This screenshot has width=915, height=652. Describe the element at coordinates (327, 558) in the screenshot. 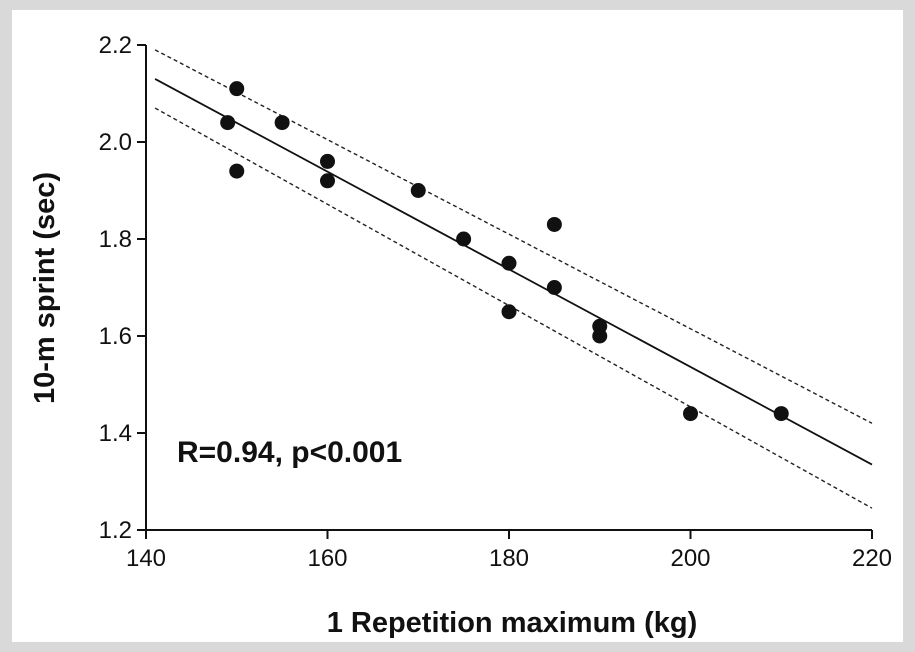

I see `x-tick-label: 160` at that location.